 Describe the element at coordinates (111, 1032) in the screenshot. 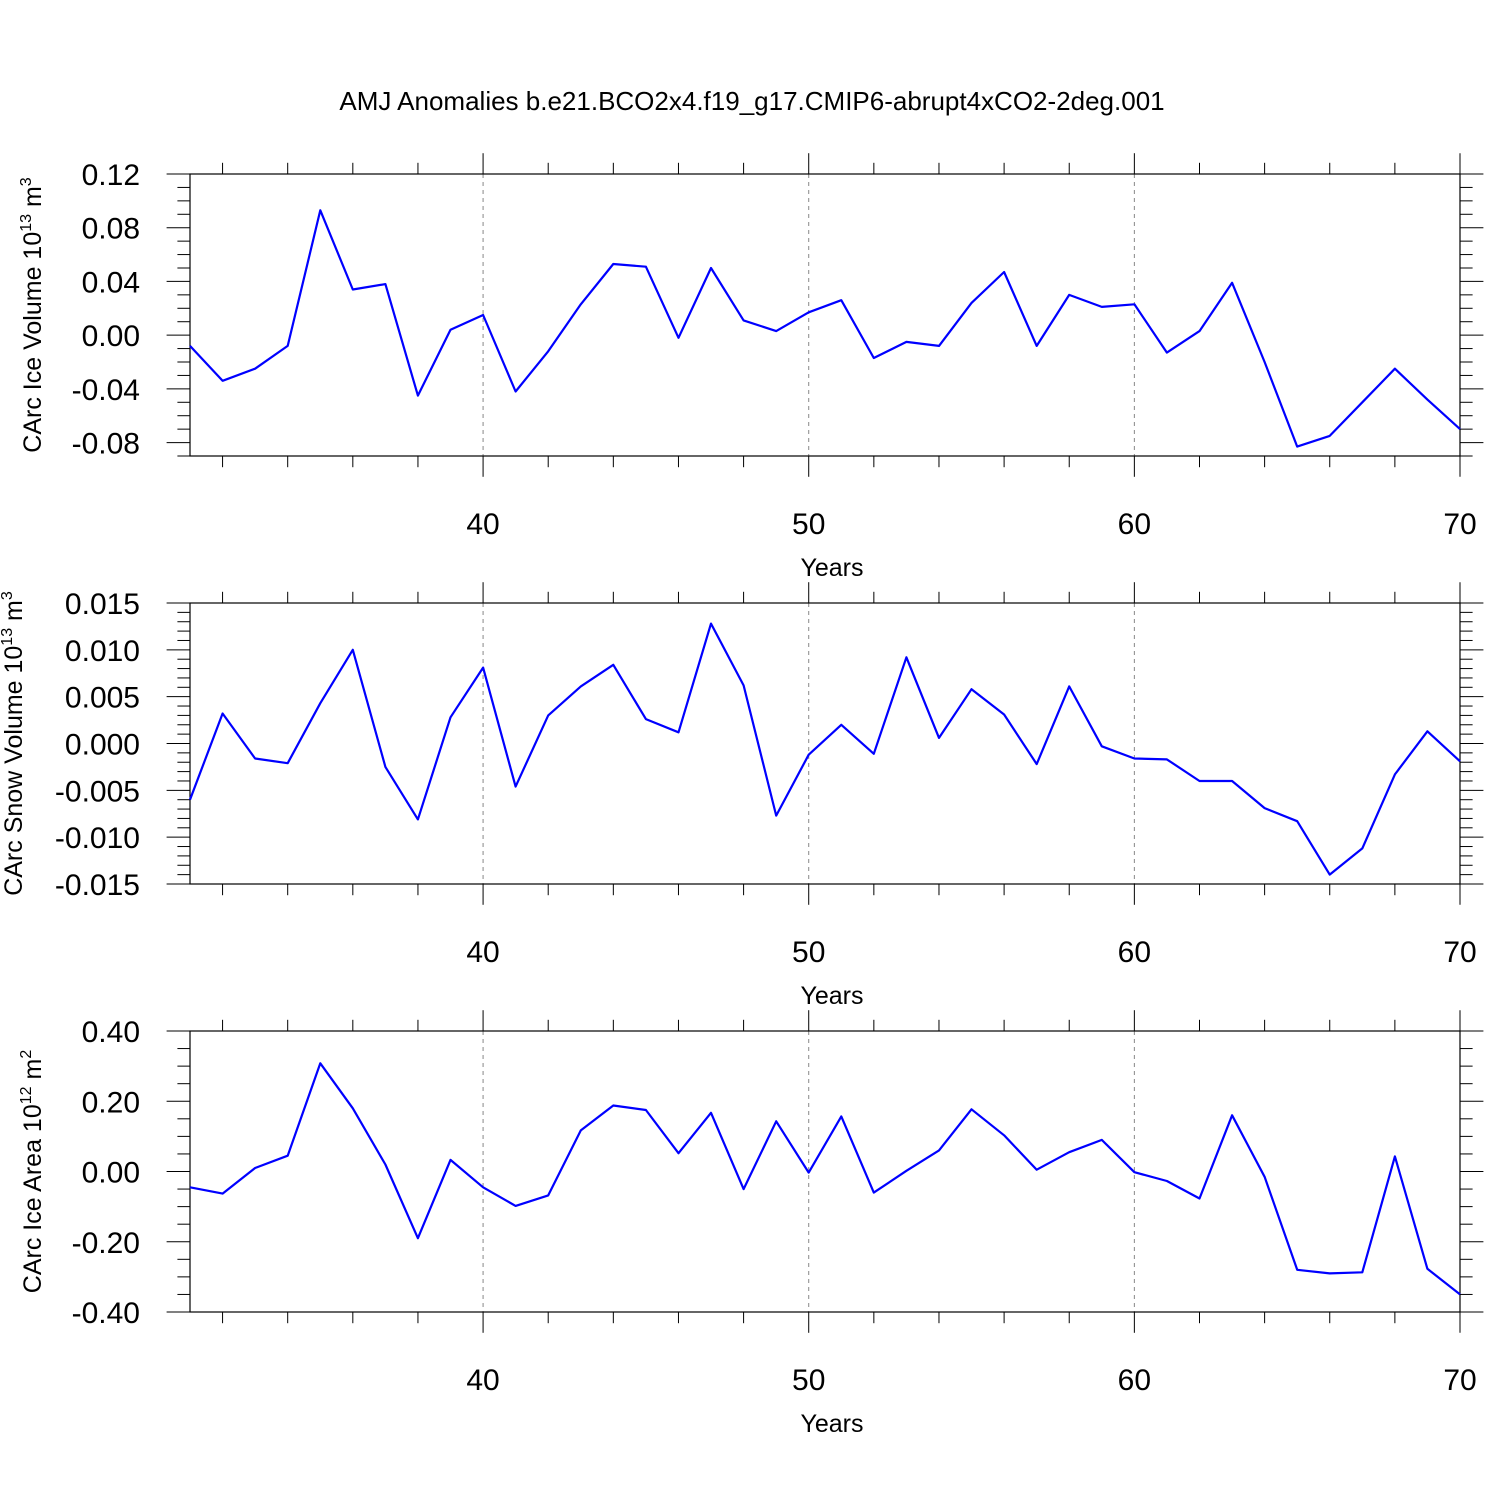

I see `y-tick-label: 0.40` at that location.